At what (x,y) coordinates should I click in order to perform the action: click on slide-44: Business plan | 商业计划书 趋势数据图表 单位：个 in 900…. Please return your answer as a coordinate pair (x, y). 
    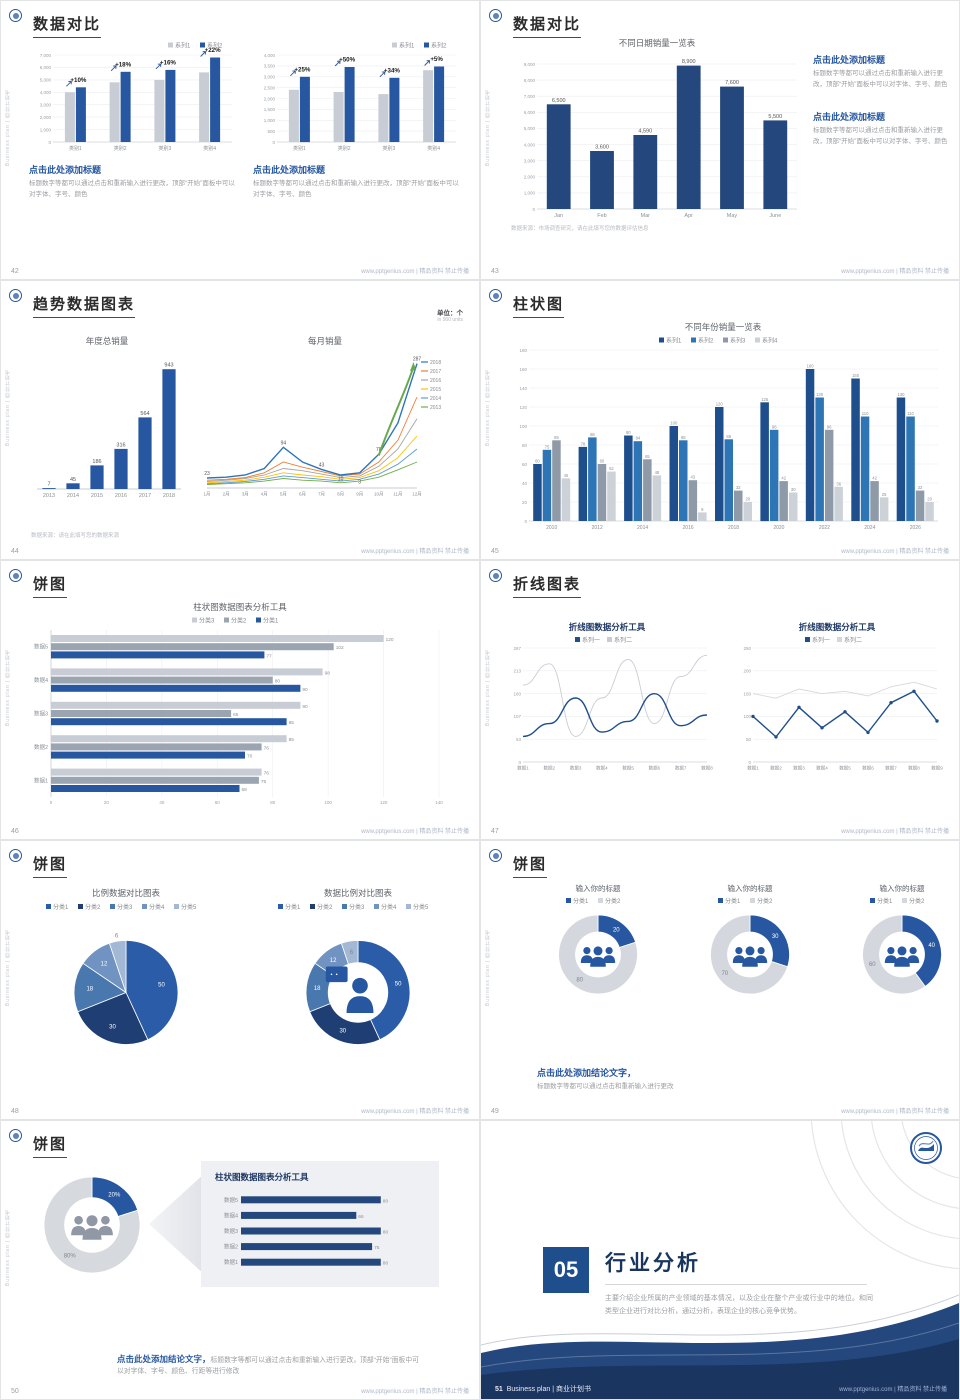
    Looking at the image, I should click on (240, 420).